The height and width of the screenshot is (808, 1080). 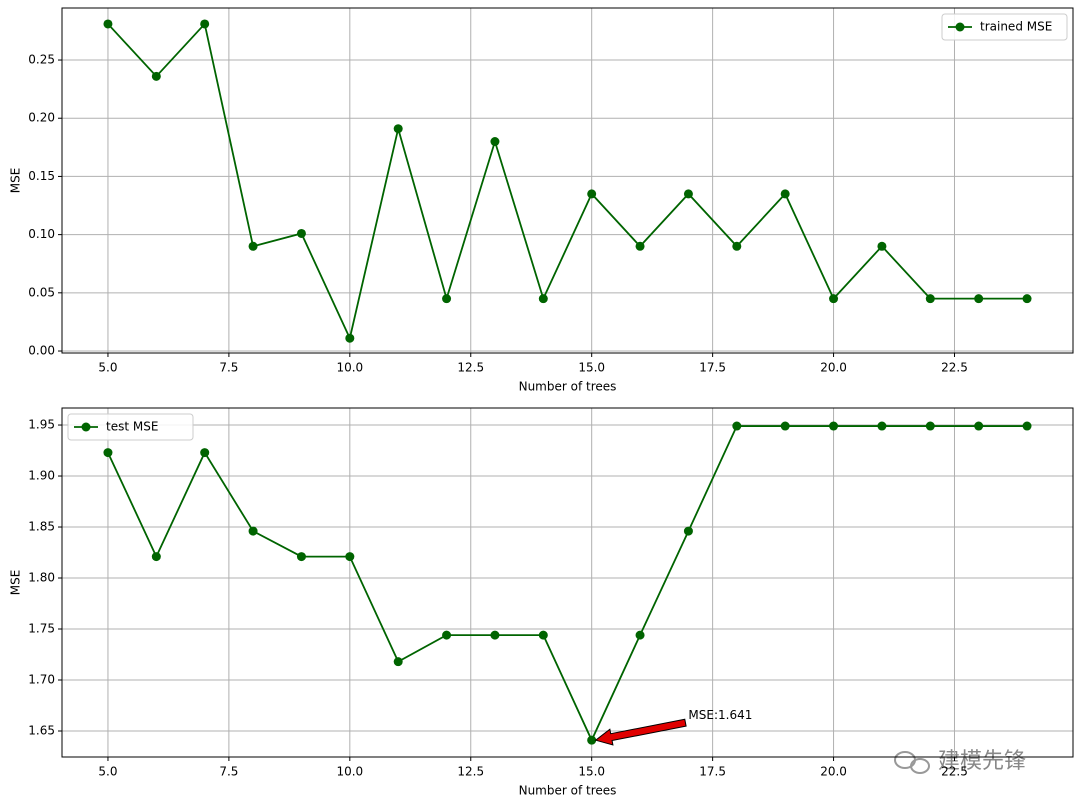 What do you see at coordinates (720, 715) in the screenshot?
I see `annotation-text: MSE:1.641` at bounding box center [720, 715].